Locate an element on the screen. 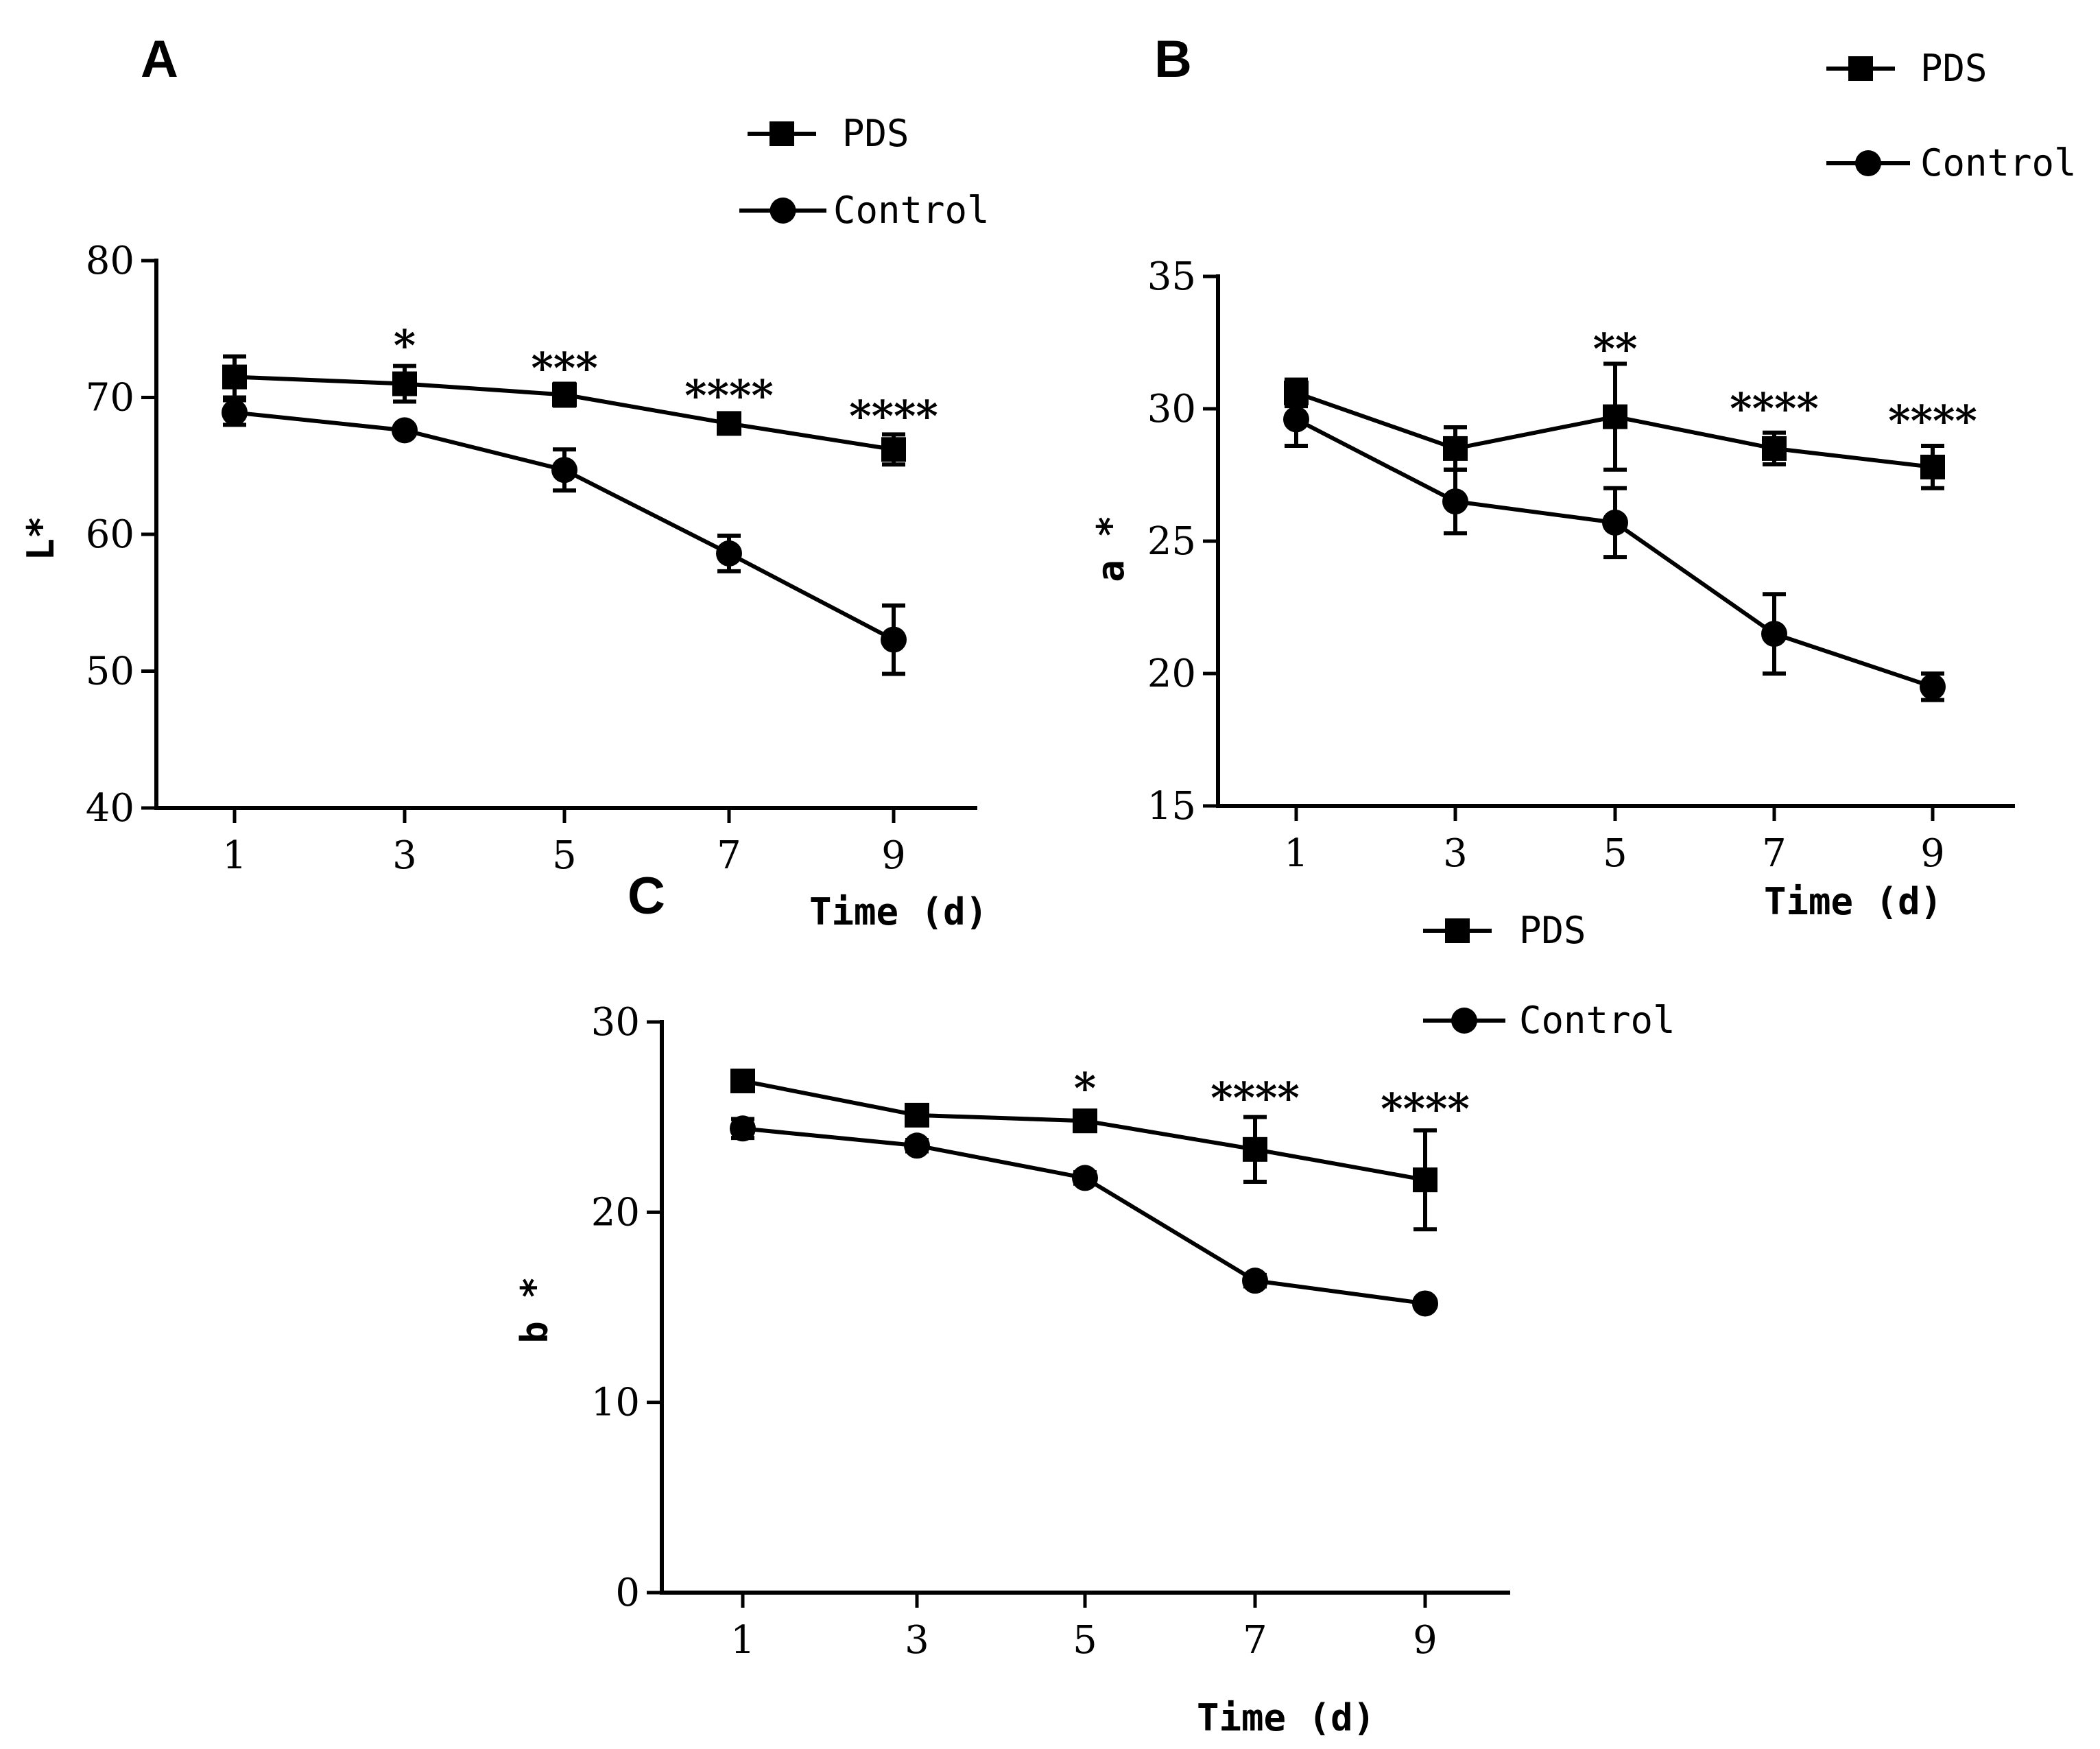  y-tick-label: 35 is located at coordinates (1171, 277).